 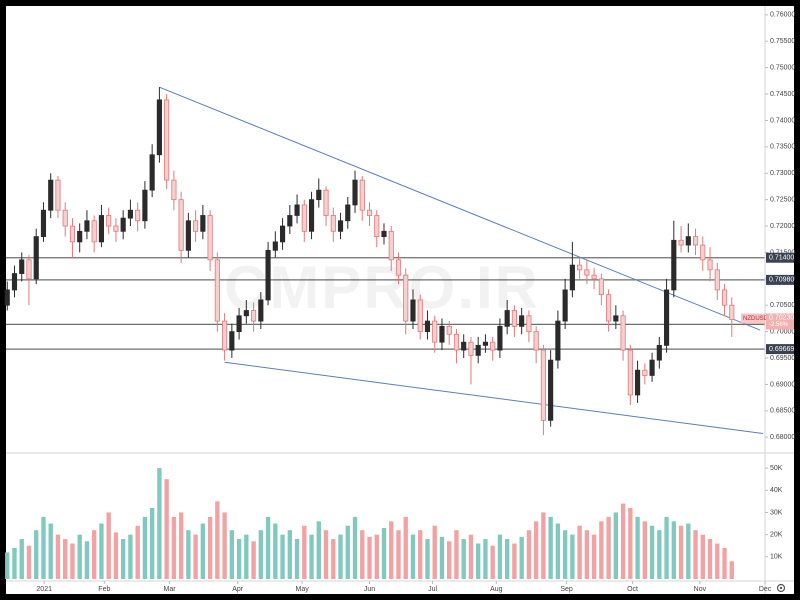 I want to click on volume-tick-label: 30K, so click(x=776, y=512).